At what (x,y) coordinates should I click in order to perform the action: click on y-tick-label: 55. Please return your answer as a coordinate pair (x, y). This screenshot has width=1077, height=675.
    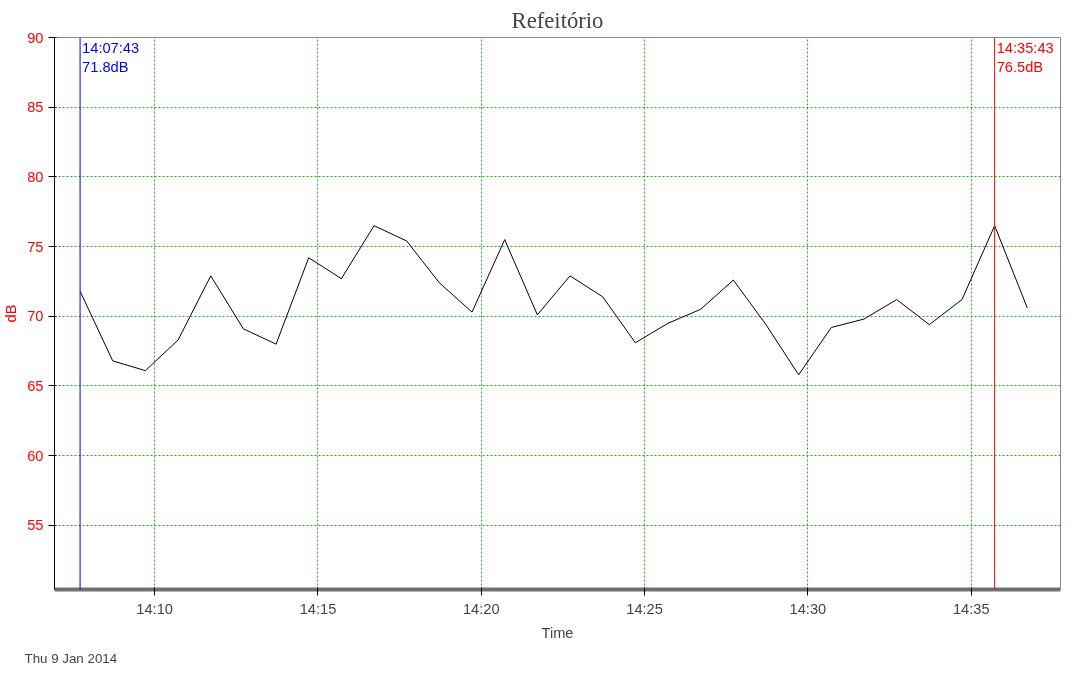
    Looking at the image, I should click on (35, 525).